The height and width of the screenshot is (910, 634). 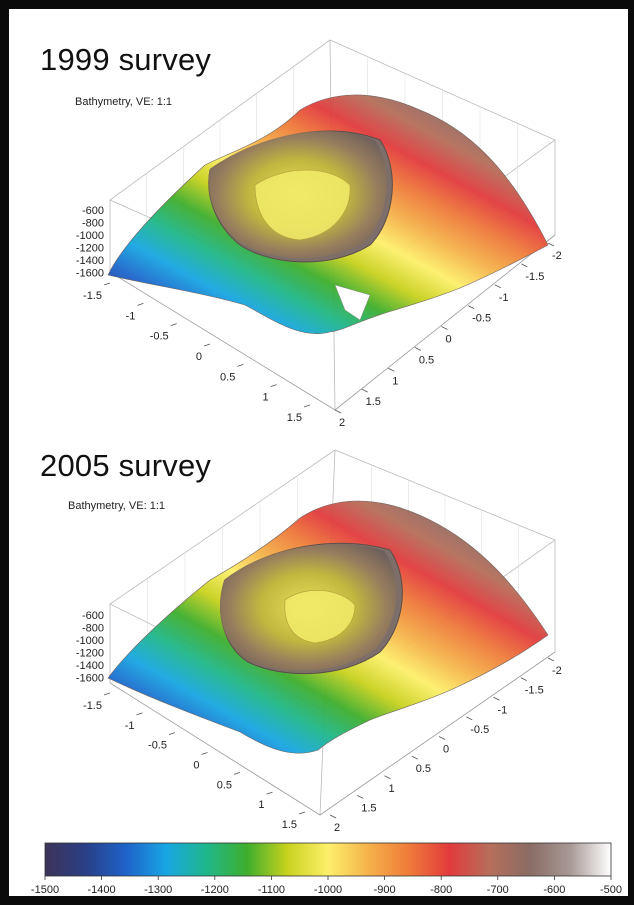 What do you see at coordinates (352, 302) in the screenshot?
I see `surface-gap` at bounding box center [352, 302].